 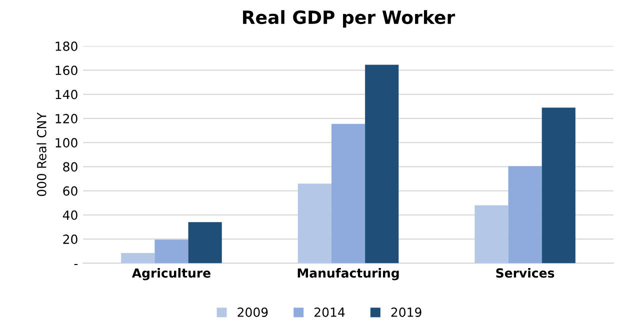 I want to click on legend-label: 2019, so click(x=406, y=312).